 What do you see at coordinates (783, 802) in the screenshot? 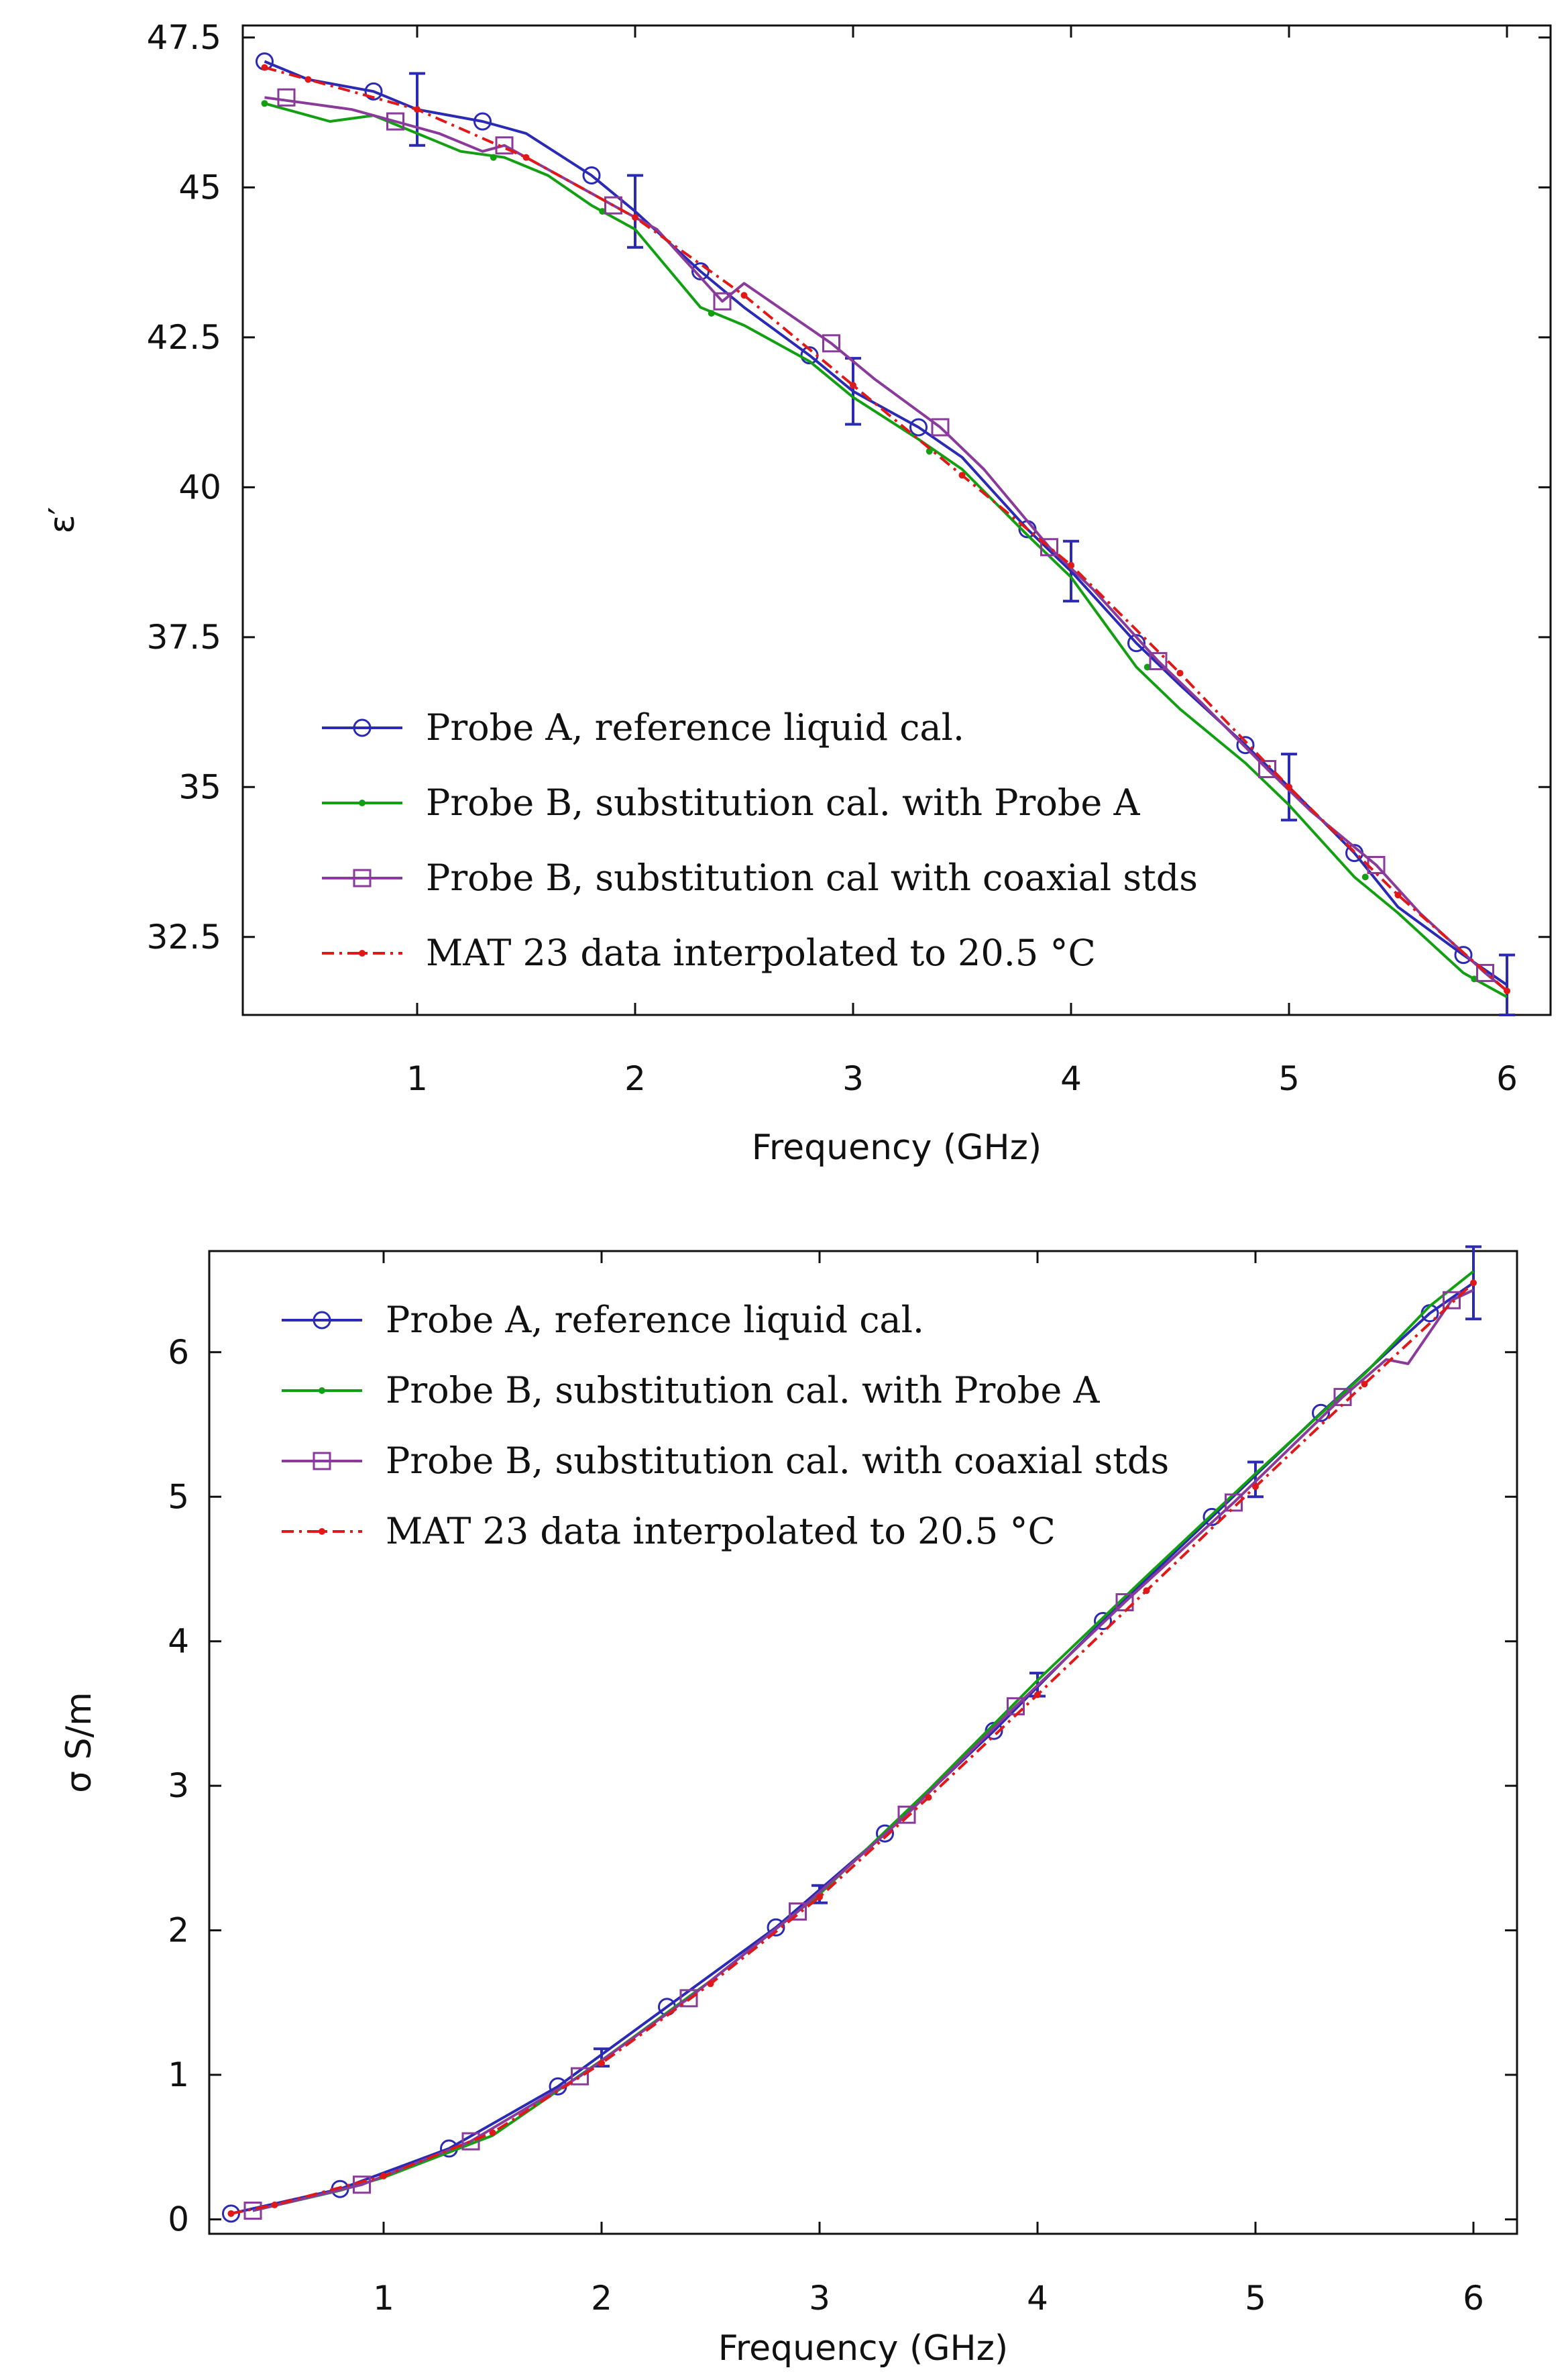
I see `legend-label: Probe B, substitution cal. with Probe A` at bounding box center [783, 802].